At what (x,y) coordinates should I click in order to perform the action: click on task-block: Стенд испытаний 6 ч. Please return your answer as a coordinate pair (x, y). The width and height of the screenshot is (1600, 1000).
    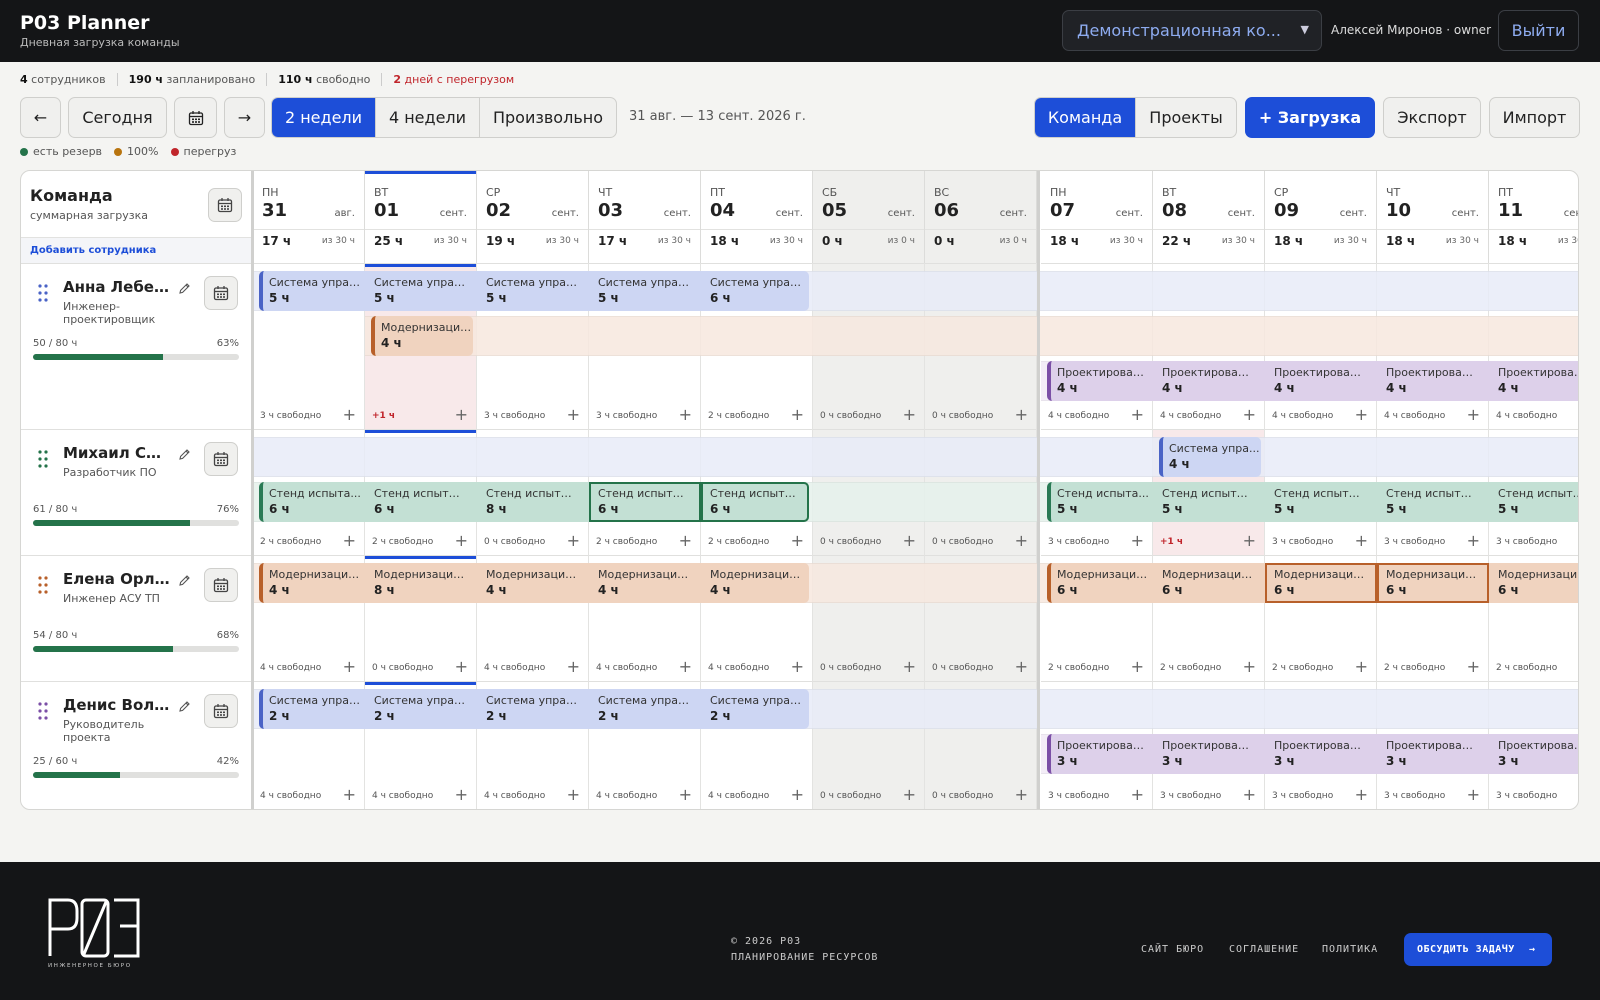
    Looking at the image, I should click on (421, 502).